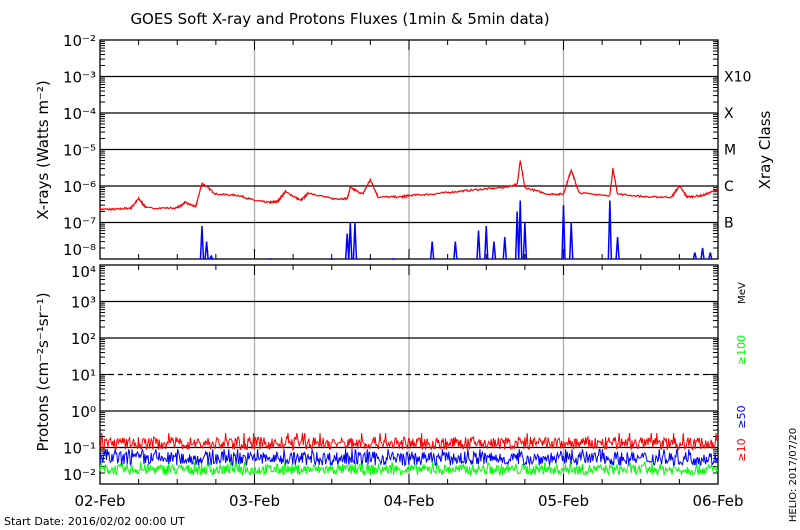 This screenshot has height=530, width=800. I want to click on proton-axis-label: Protons (cm⁻²s⁻¹sr⁻¹), so click(43, 371).